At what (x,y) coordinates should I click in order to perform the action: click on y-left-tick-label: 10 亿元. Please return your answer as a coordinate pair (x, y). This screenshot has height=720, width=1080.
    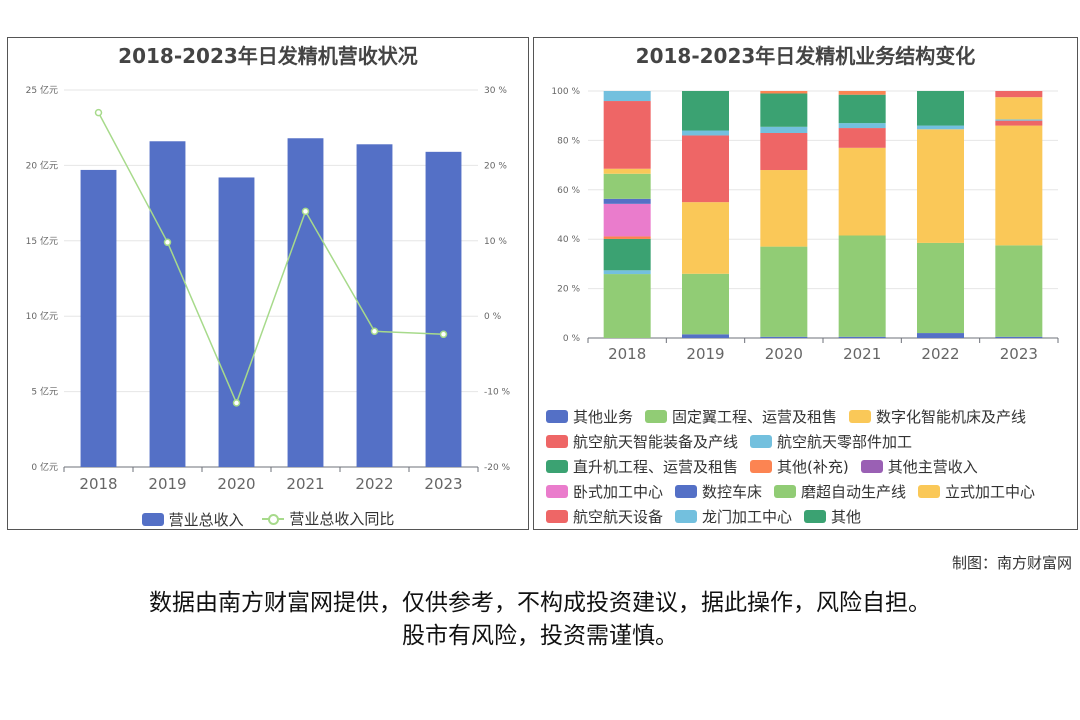
    Looking at the image, I should click on (42, 316).